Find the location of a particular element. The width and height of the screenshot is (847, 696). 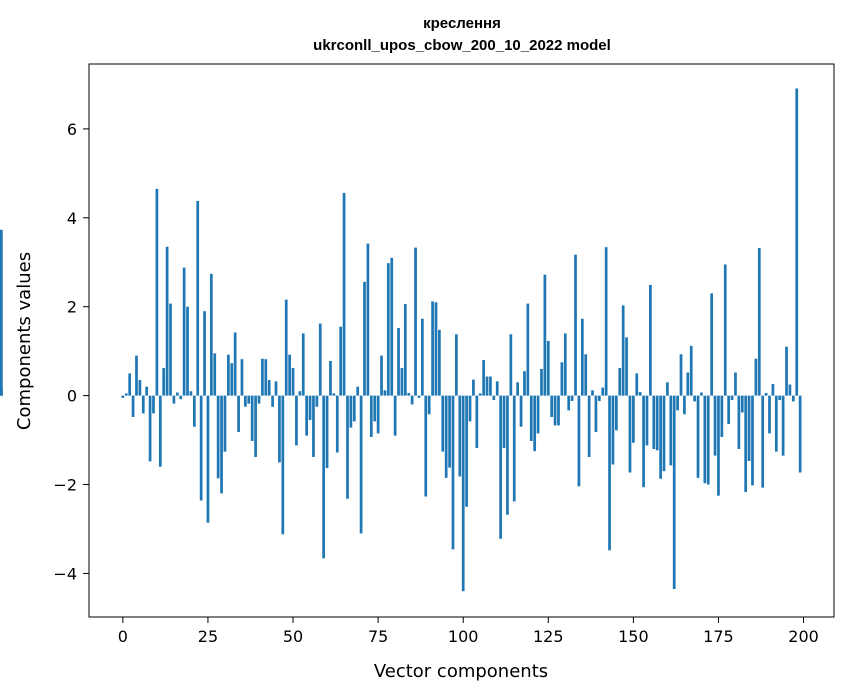

y-tick-label: 2 is located at coordinates (72, 307).